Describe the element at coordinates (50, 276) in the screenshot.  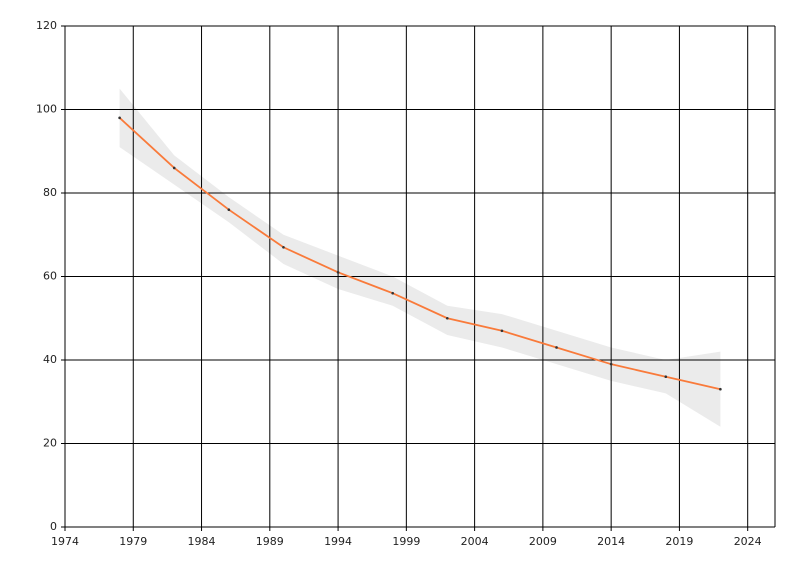
I see `y-tick-label: 60` at that location.